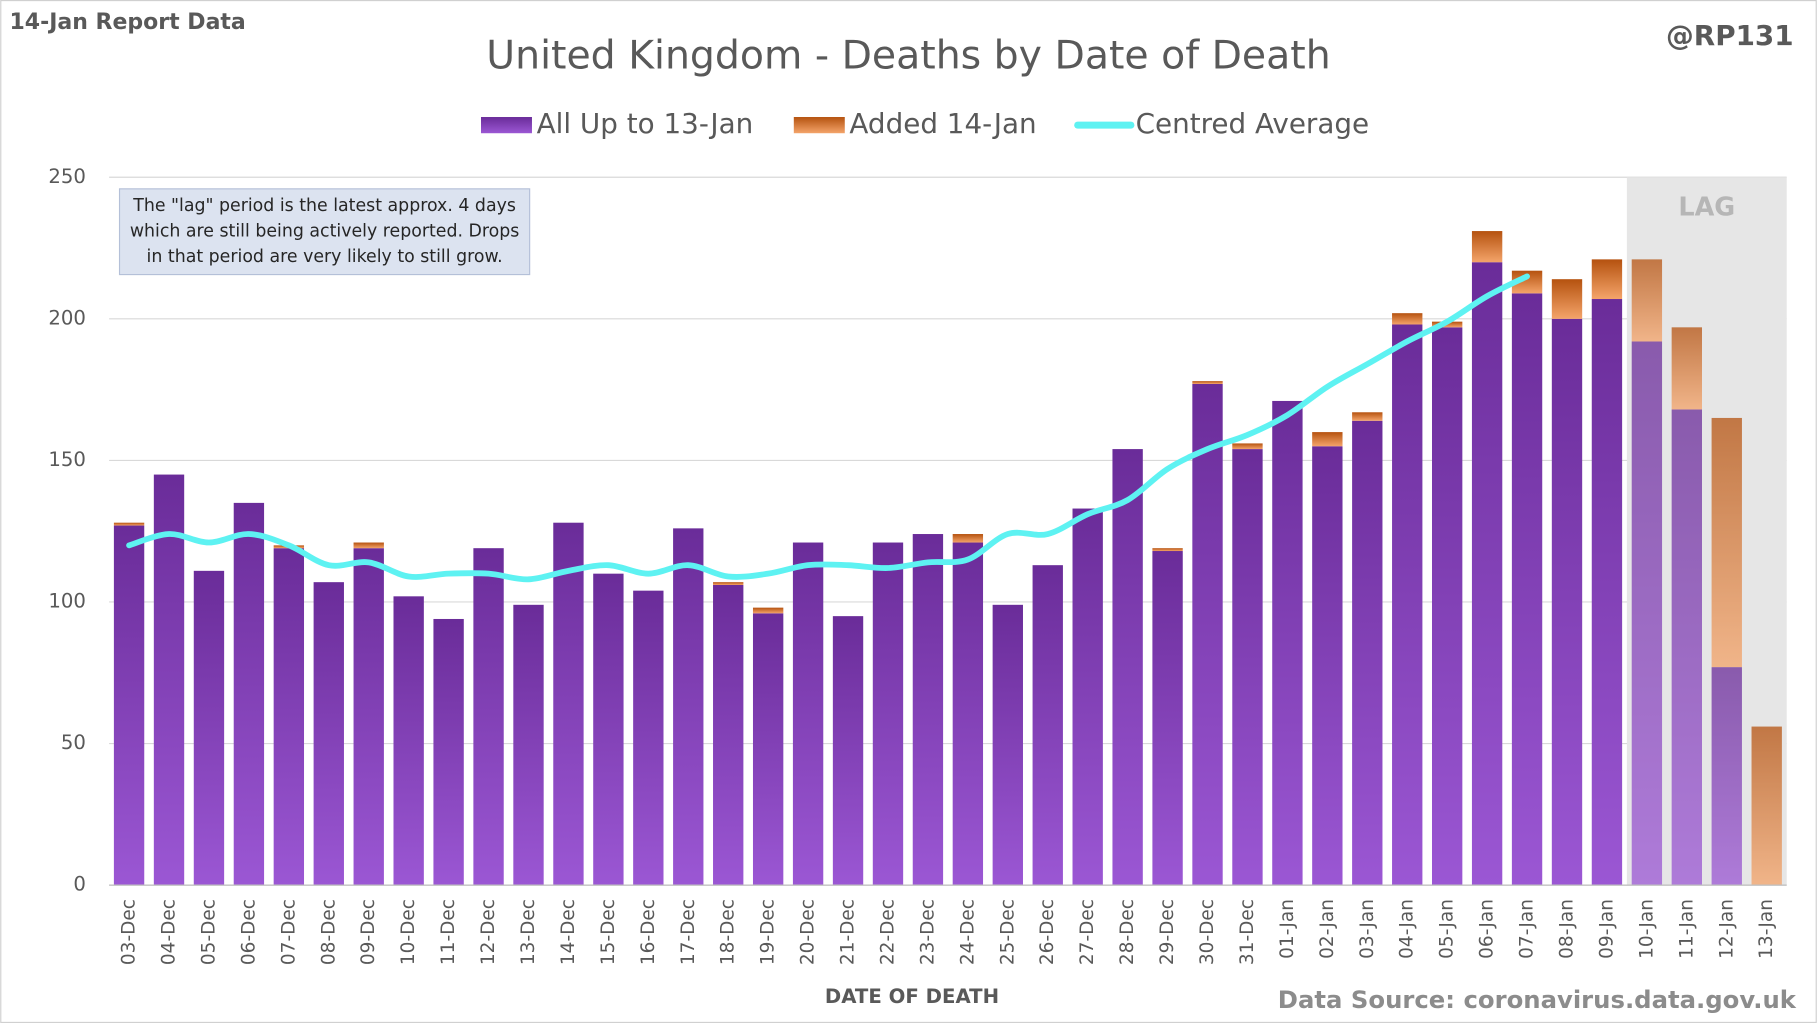  I want to click on x-tick-label: 19-Dec, so click(768, 932).